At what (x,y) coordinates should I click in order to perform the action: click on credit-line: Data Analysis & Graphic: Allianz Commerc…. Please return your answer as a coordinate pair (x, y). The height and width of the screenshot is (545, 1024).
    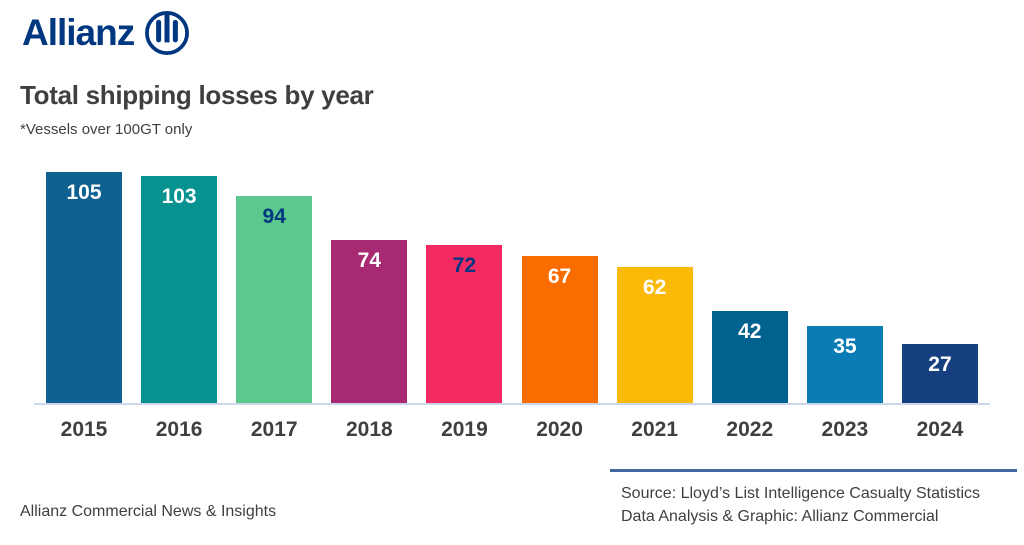
    Looking at the image, I should click on (780, 517).